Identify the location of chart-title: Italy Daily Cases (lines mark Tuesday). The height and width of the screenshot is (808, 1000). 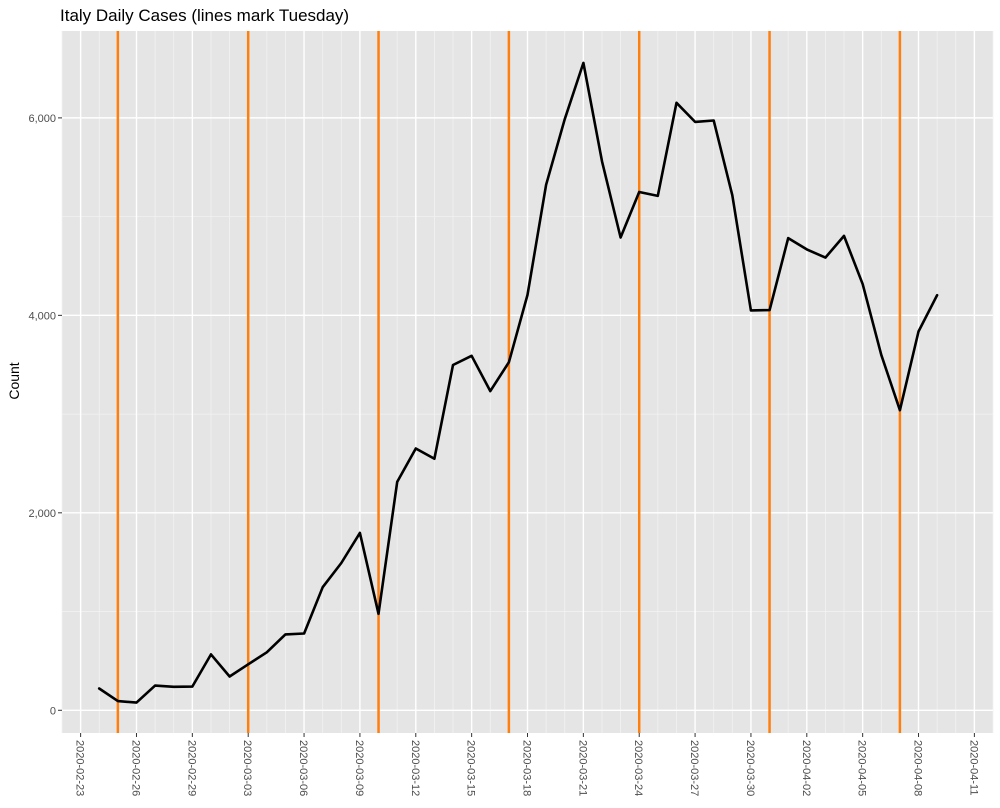
(204, 15).